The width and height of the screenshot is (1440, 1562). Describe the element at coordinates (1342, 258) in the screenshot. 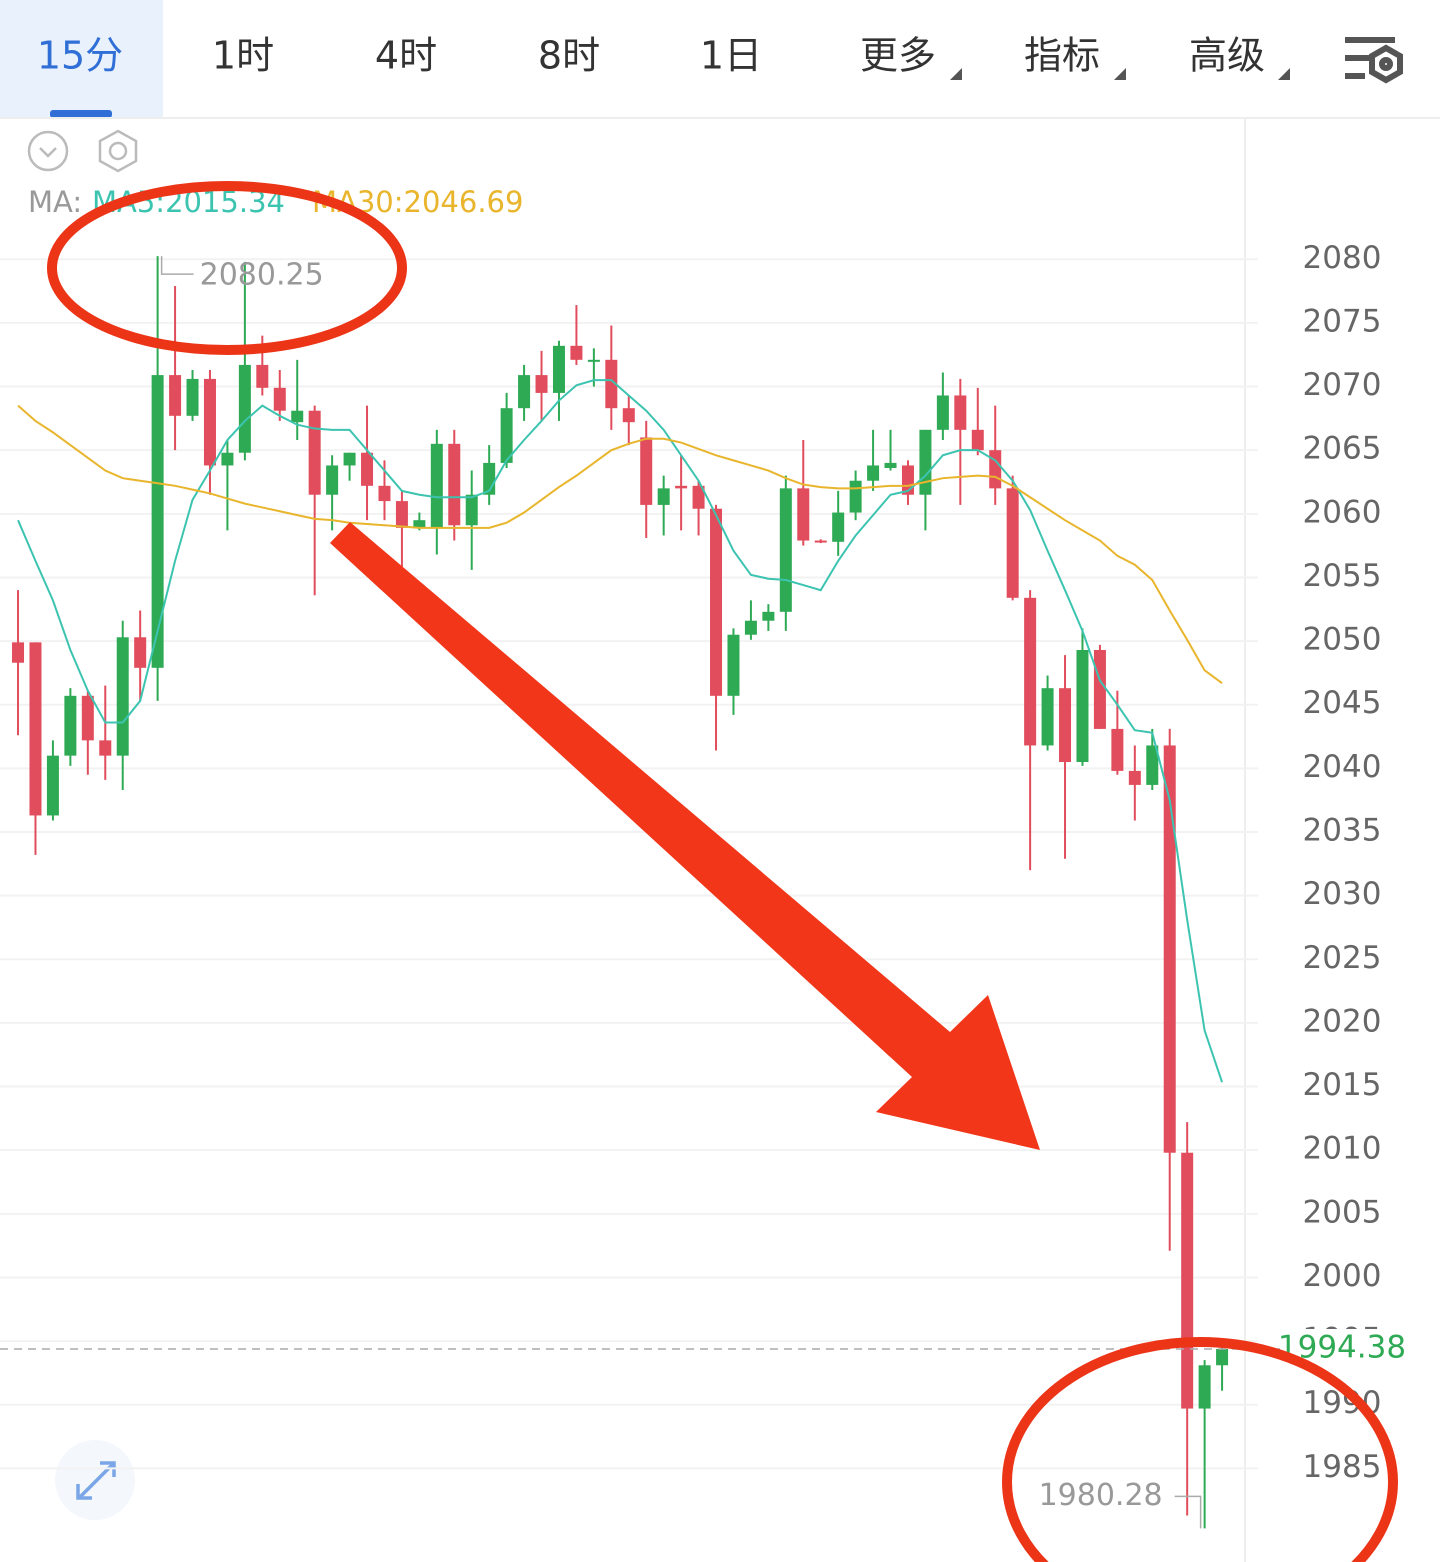

I see `y-tick-label: 2080` at that location.